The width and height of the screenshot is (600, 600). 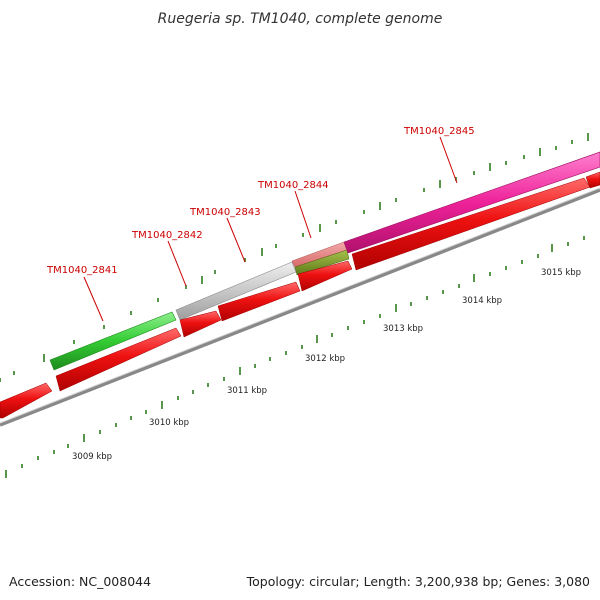 I want to click on gene-tm1040-2844-lower, so click(x=322, y=262).